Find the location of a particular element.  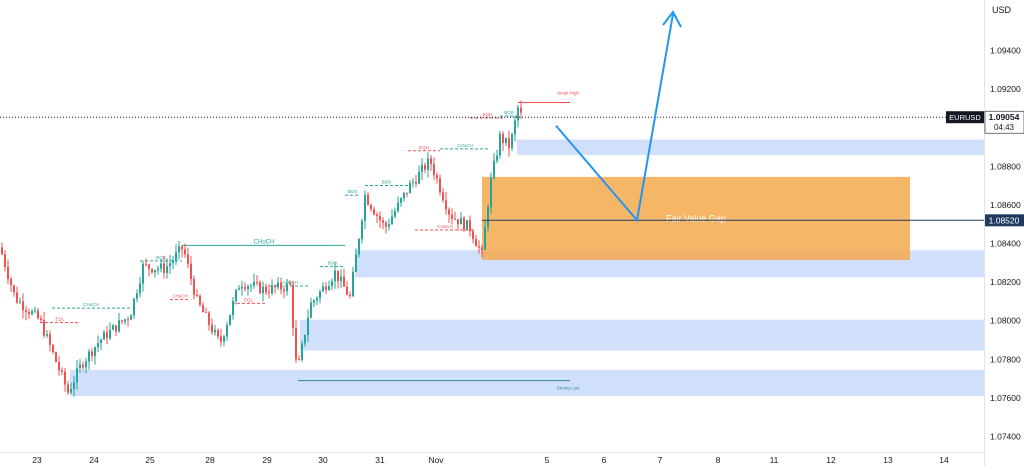

date-tick-7: Nov is located at coordinates (436, 460).